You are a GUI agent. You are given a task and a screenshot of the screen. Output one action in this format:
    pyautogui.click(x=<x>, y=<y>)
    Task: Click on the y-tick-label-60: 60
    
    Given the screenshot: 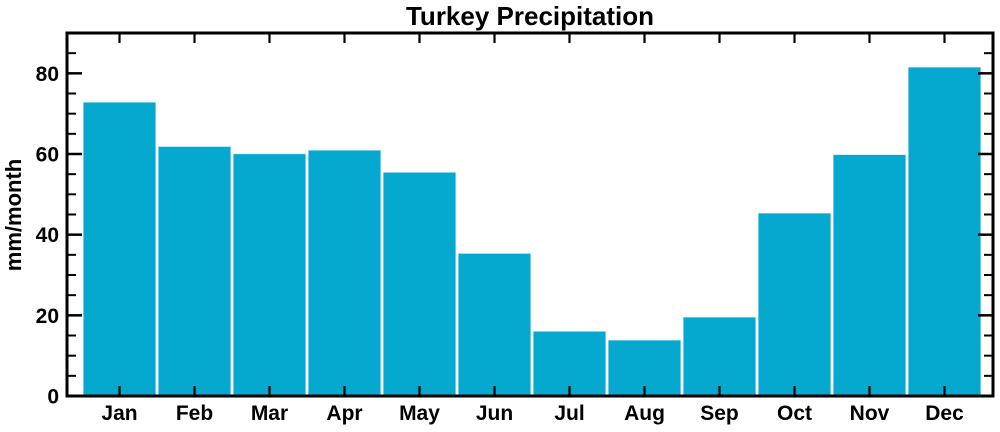 What is the action you would take?
    pyautogui.click(x=47, y=155)
    